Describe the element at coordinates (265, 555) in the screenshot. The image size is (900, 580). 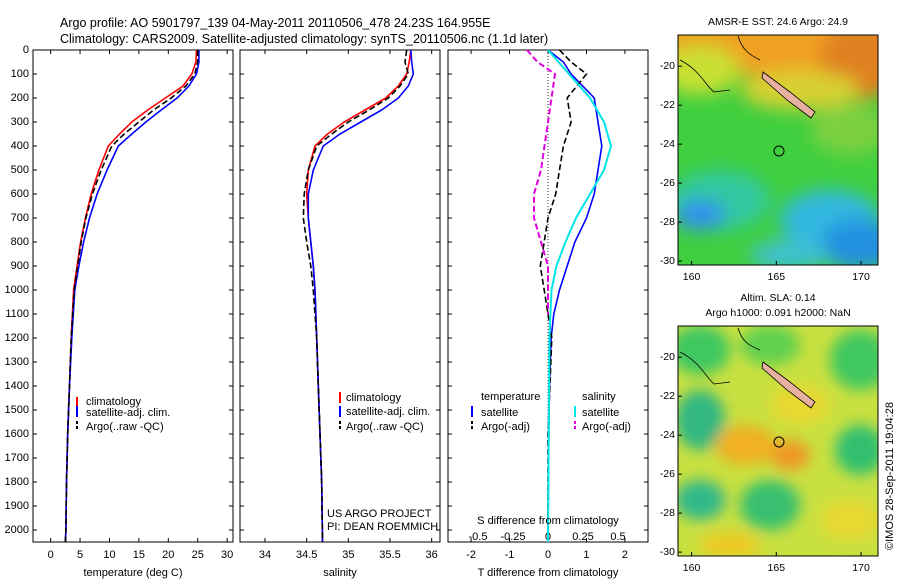
I see `salinity-x-tick-label: 34` at that location.